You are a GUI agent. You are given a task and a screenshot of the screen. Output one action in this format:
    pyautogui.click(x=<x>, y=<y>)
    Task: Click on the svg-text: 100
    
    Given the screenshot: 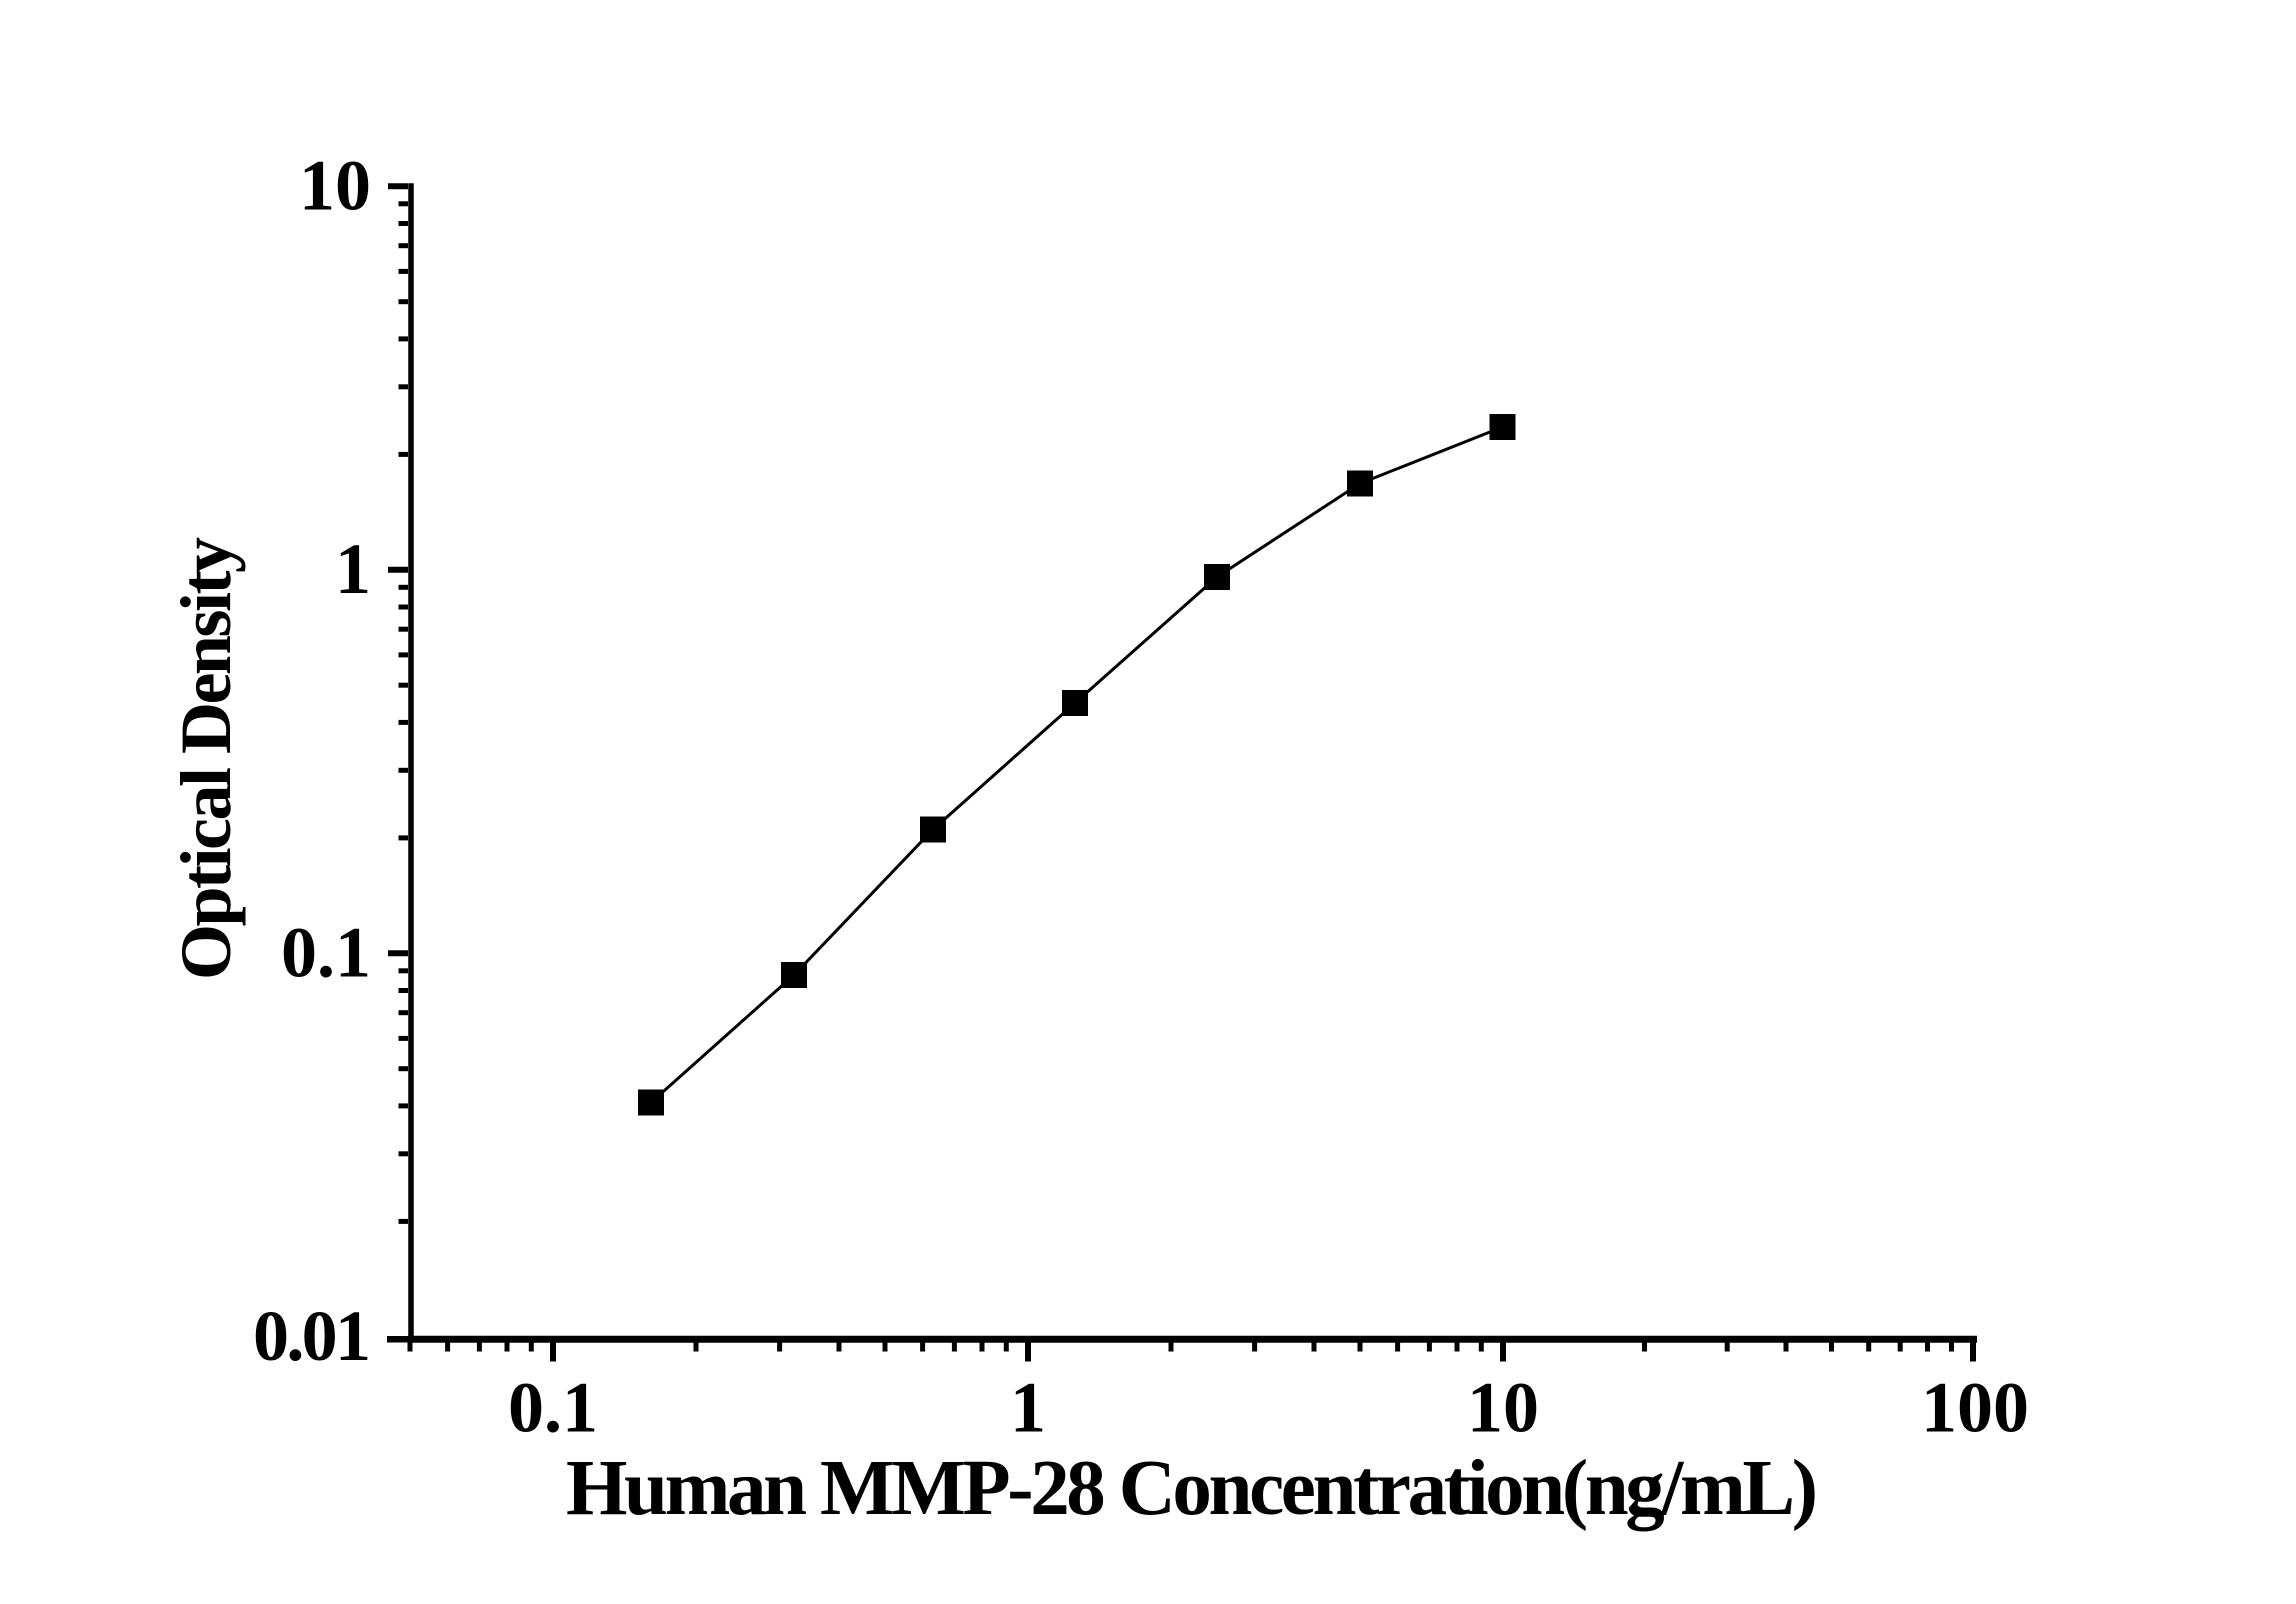 What is the action you would take?
    pyautogui.click(x=1975, y=1407)
    